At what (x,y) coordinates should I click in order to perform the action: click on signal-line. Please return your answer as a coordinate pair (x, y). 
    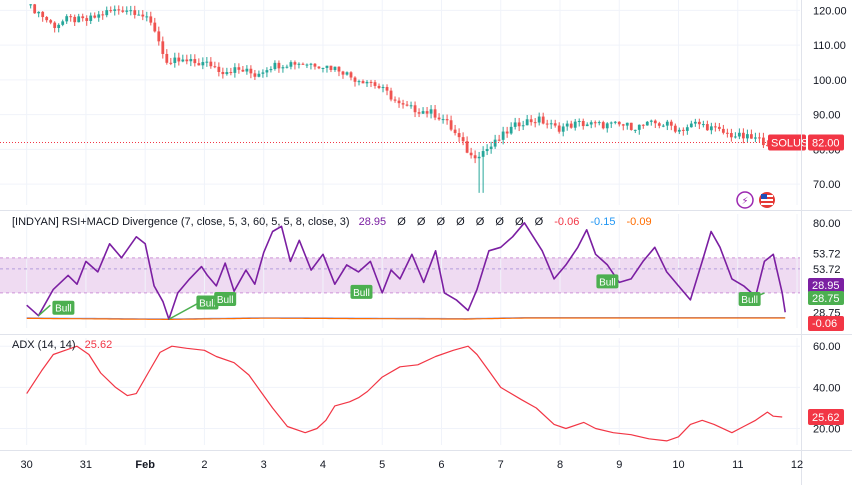
    Looking at the image, I should click on (406, 318).